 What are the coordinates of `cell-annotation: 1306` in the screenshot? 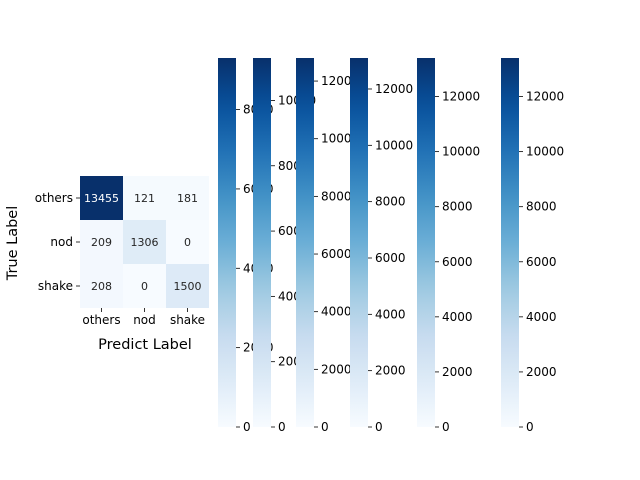 It's located at (145, 242).